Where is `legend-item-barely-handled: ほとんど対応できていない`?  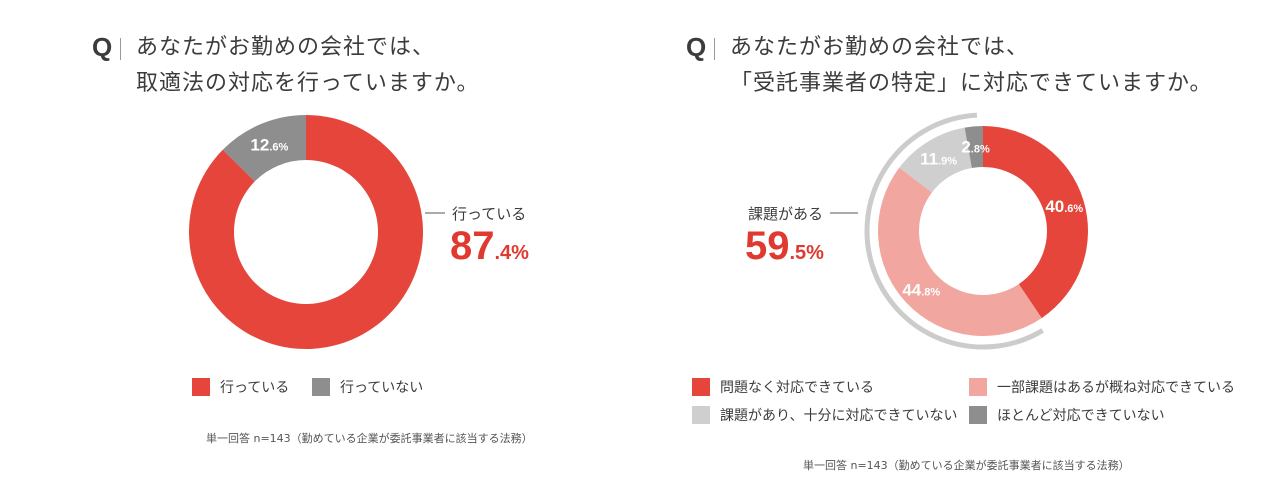 legend-item-barely-handled: ほとんど対応できていない is located at coordinates (1067, 415).